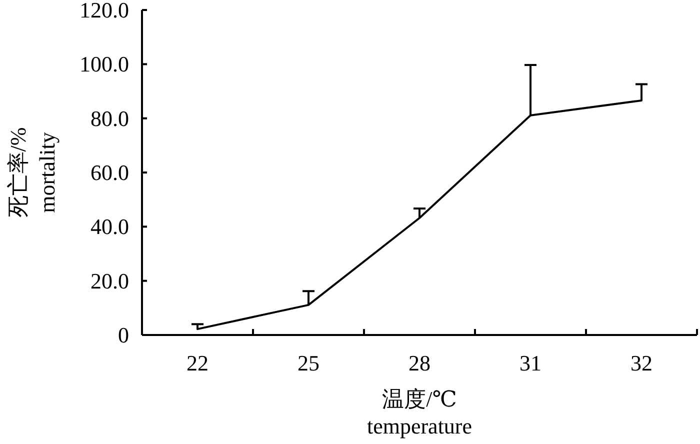  I want to click on x-tick-label: 31, so click(531, 363).